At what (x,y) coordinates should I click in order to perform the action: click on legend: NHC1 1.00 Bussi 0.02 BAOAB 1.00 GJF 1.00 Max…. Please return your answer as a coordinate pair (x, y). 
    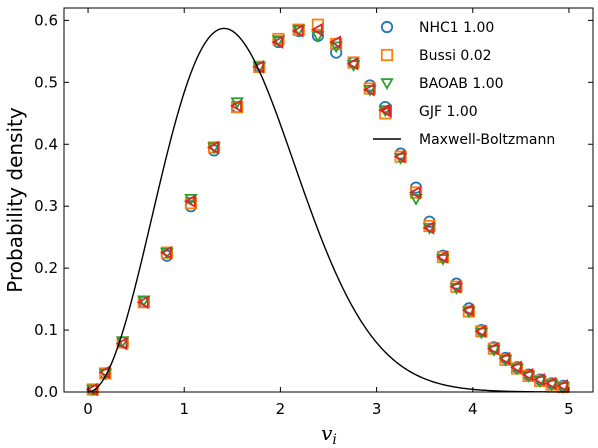
    Looking at the image, I should click on (464, 84).